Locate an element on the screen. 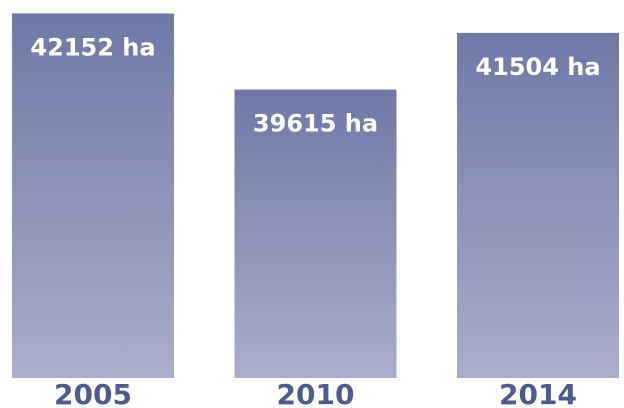 Image resolution: width=624 pixels, height=408 pixels. category-label: 2010 is located at coordinates (316, 393).